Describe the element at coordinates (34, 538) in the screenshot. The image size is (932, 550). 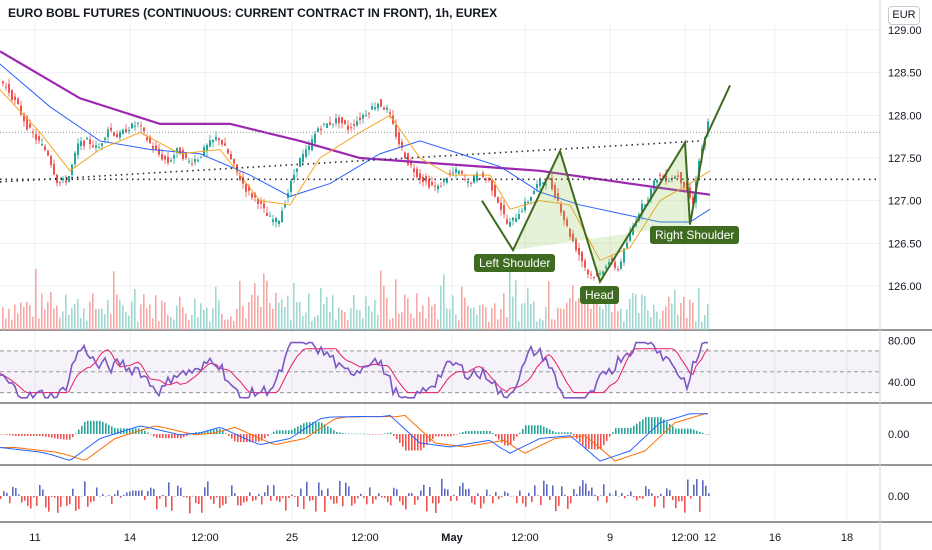
I see `time-tick-label: 11` at that location.